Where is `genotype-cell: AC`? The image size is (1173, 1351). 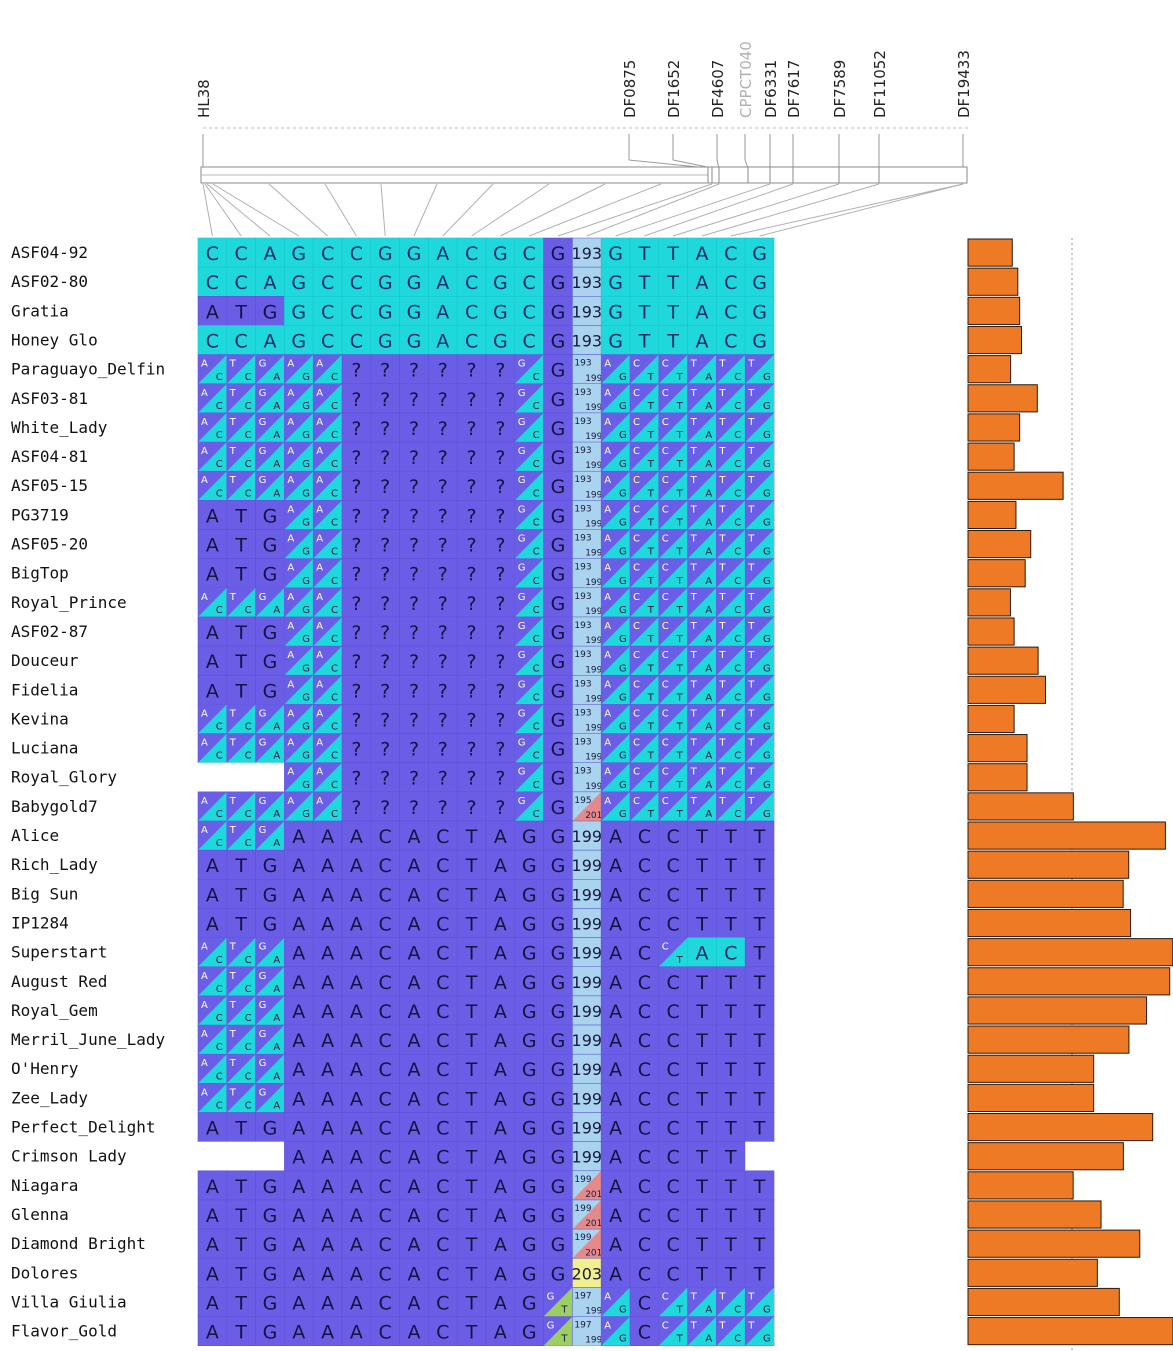 genotype-cell: AC is located at coordinates (327, 719).